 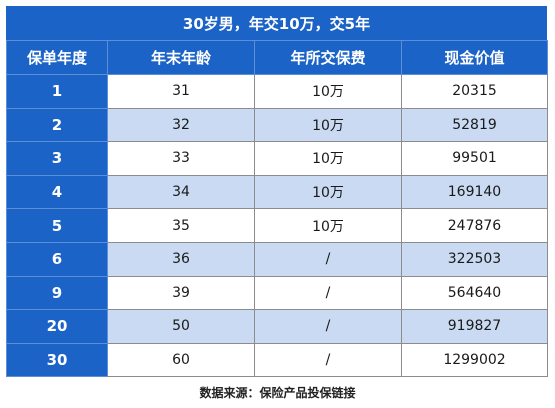 I want to click on table-row: 6 36 / 322503, so click(x=277, y=259).